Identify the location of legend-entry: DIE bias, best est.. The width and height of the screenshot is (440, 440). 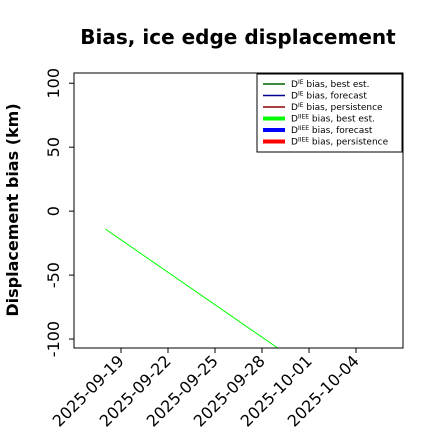
(330, 84).